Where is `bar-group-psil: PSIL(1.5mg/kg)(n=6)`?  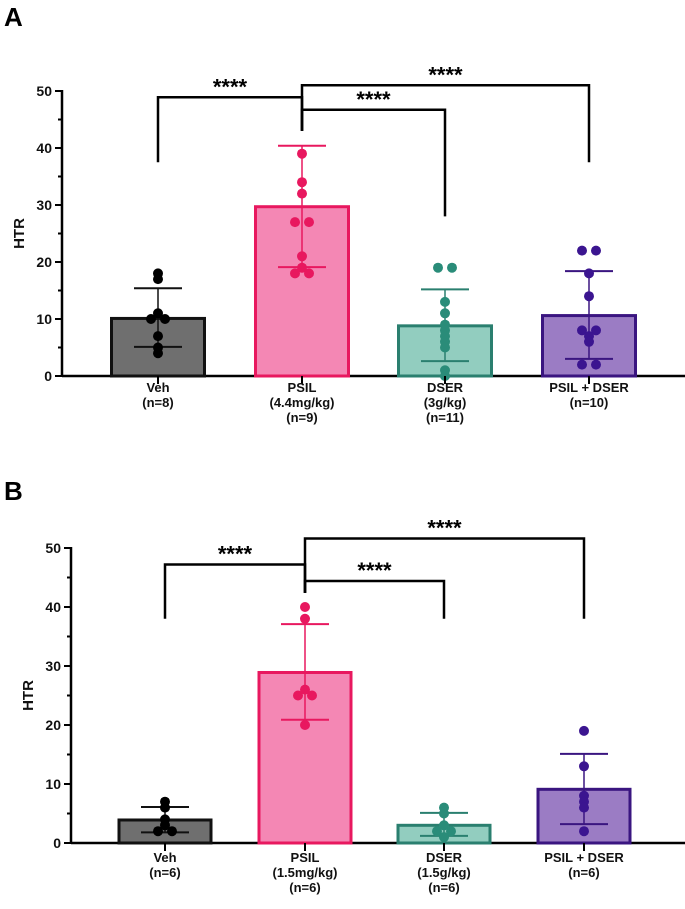
bar-group-psil: PSIL(1.5mg/kg)(n=6) is located at coordinates (305, 748).